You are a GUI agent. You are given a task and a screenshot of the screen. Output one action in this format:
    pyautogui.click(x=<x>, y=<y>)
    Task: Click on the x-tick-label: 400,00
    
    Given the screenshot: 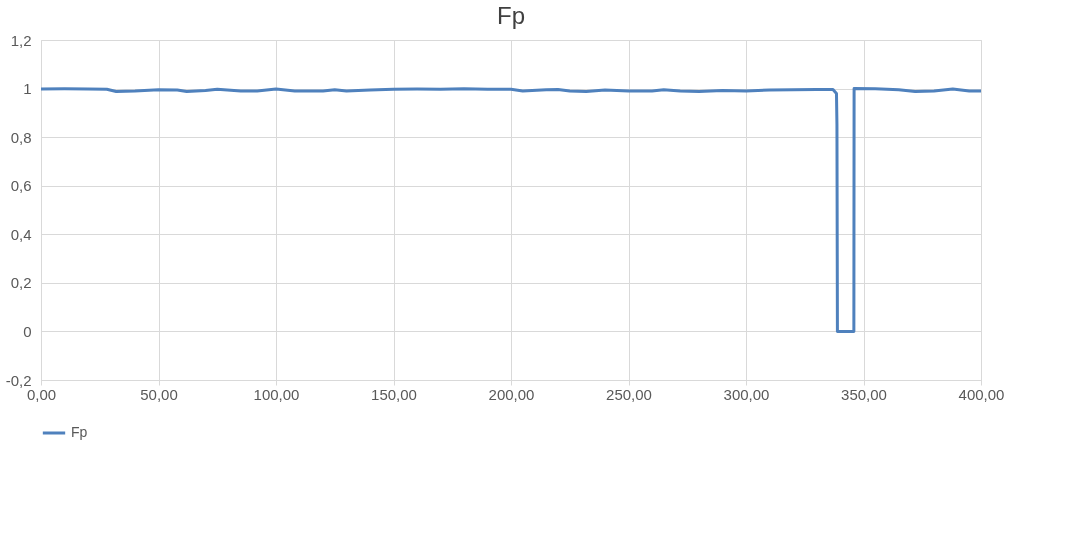 What is the action you would take?
    pyautogui.click(x=981, y=394)
    